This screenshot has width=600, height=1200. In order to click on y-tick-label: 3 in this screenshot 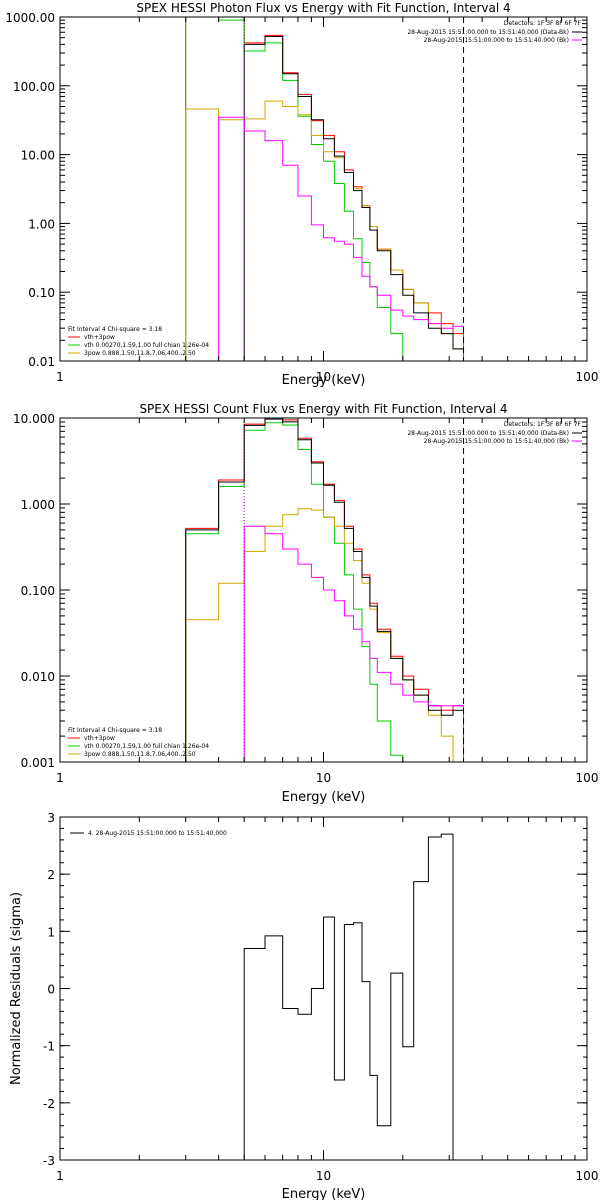, I will do `click(51, 818)`.